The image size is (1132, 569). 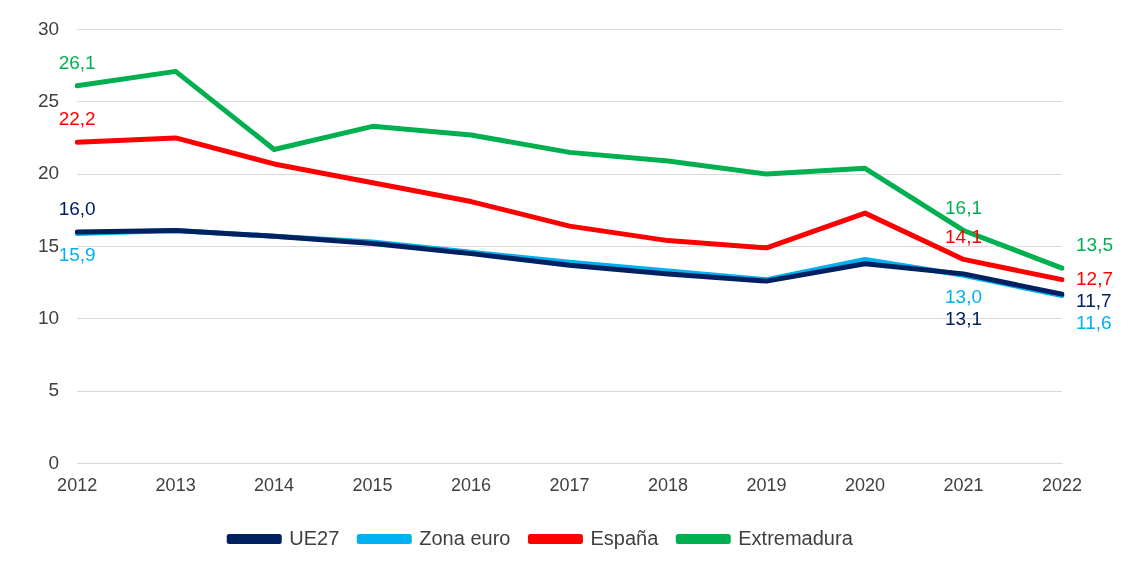 I want to click on y-tick-label: 10, so click(x=48, y=317).